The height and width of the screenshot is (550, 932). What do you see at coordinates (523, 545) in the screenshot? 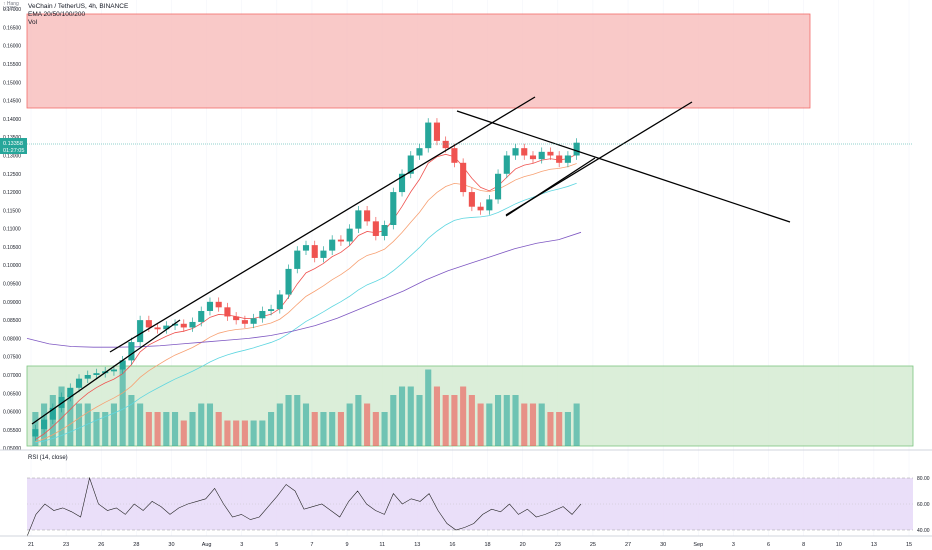
I see `x-tick-label: 20` at bounding box center [523, 545].